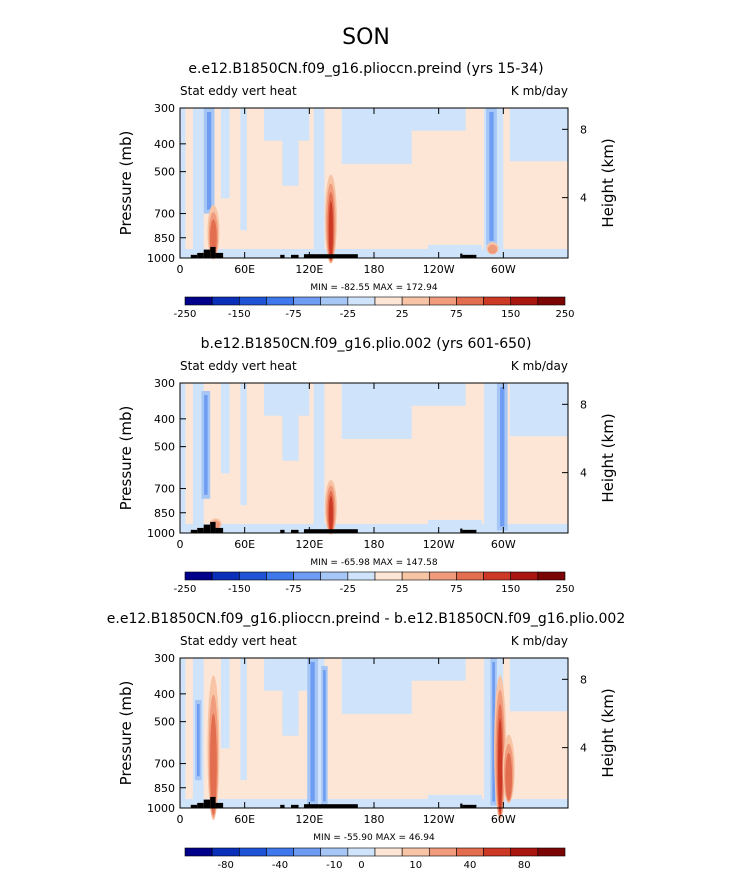 The height and width of the screenshot is (888, 733). Describe the element at coordinates (238, 641) in the screenshot. I see `field-label: Stat eddy vert heat` at that location.